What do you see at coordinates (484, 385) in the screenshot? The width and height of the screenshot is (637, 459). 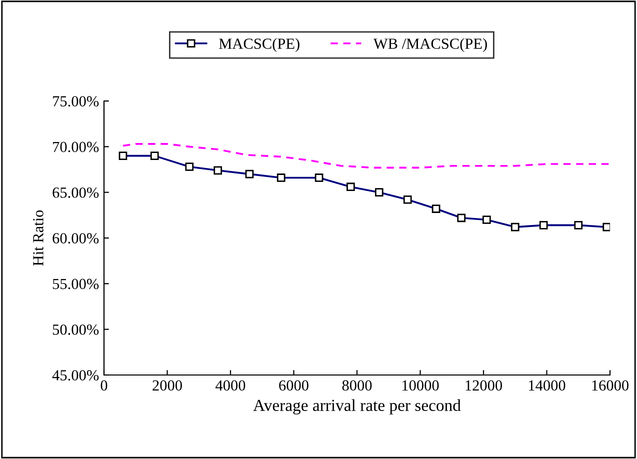 I see `x-tick-label: 12000` at bounding box center [484, 385].